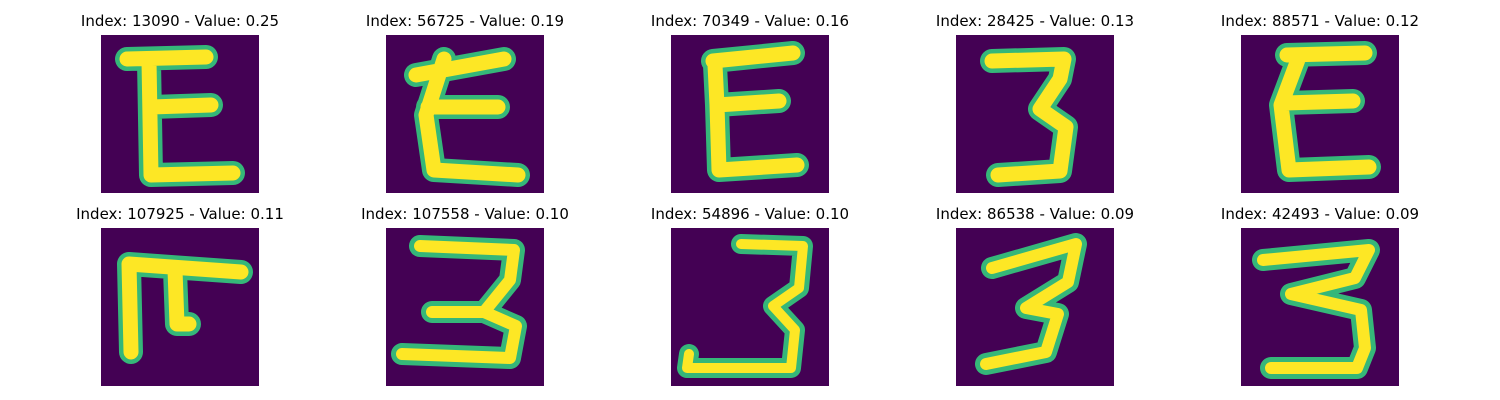 The height and width of the screenshot is (400, 1500). Describe the element at coordinates (750, 21) in the screenshot. I see `panel-title: Index: 70349 - Value: 0.16` at that location.